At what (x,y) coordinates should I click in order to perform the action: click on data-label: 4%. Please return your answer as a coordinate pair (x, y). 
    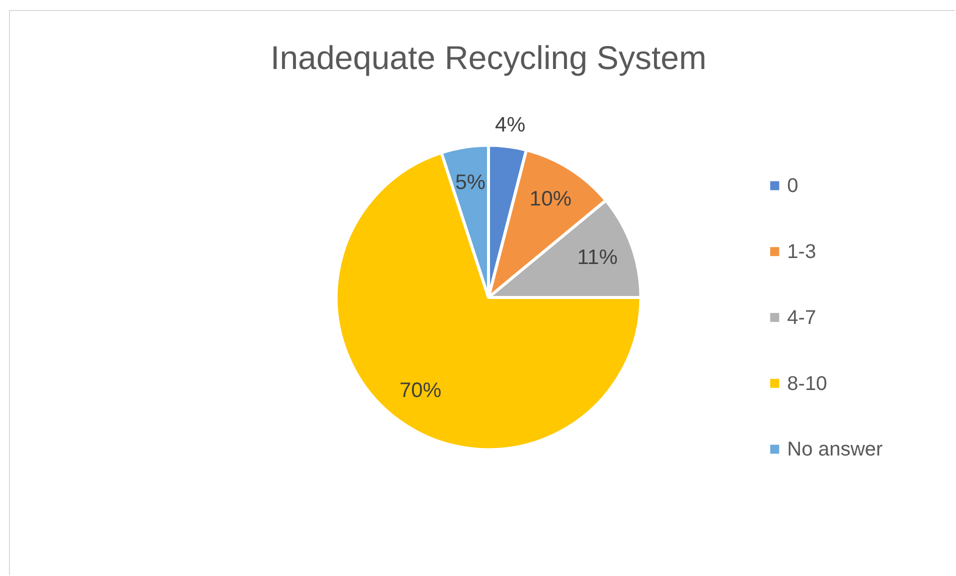
    Looking at the image, I should click on (510, 124).